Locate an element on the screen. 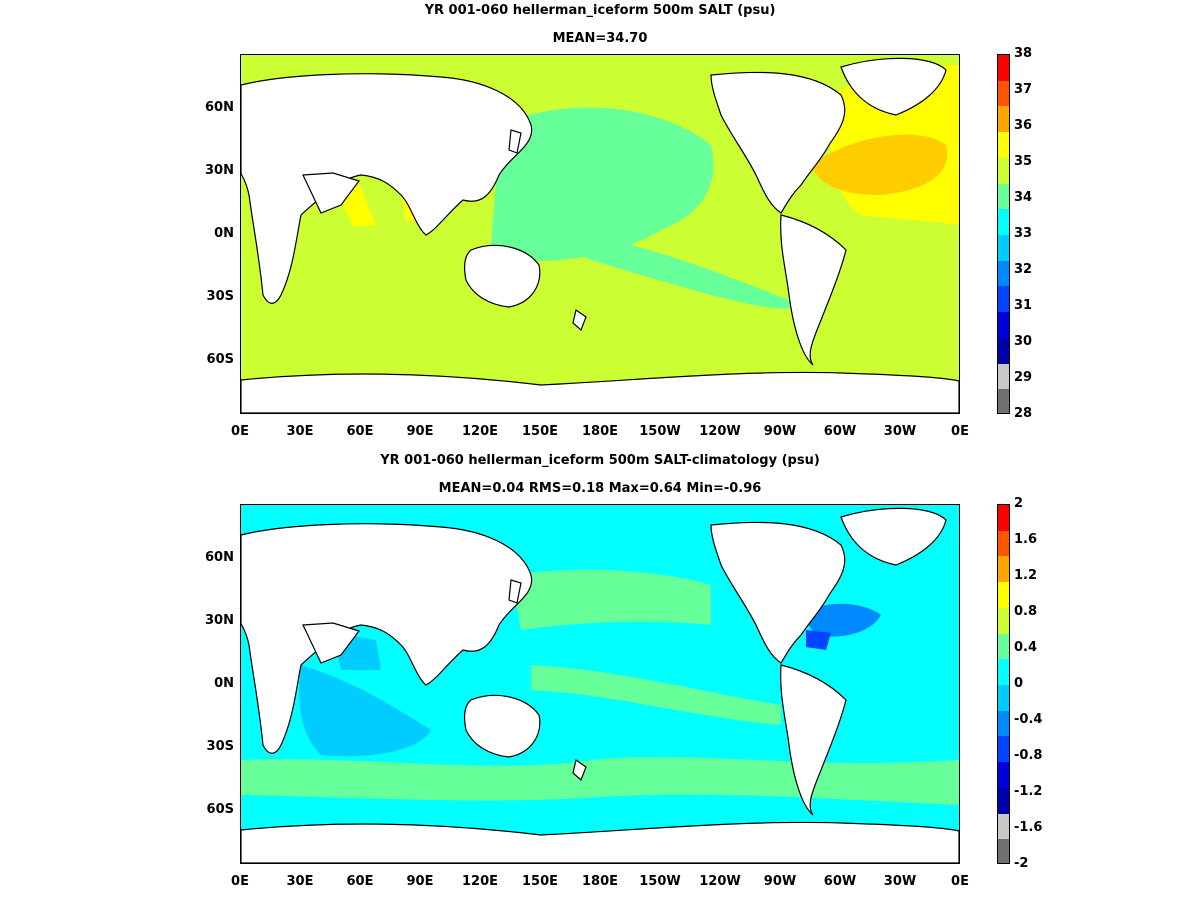 This screenshot has height=900, width=1200. top-x-tick: 180E is located at coordinates (600, 431).